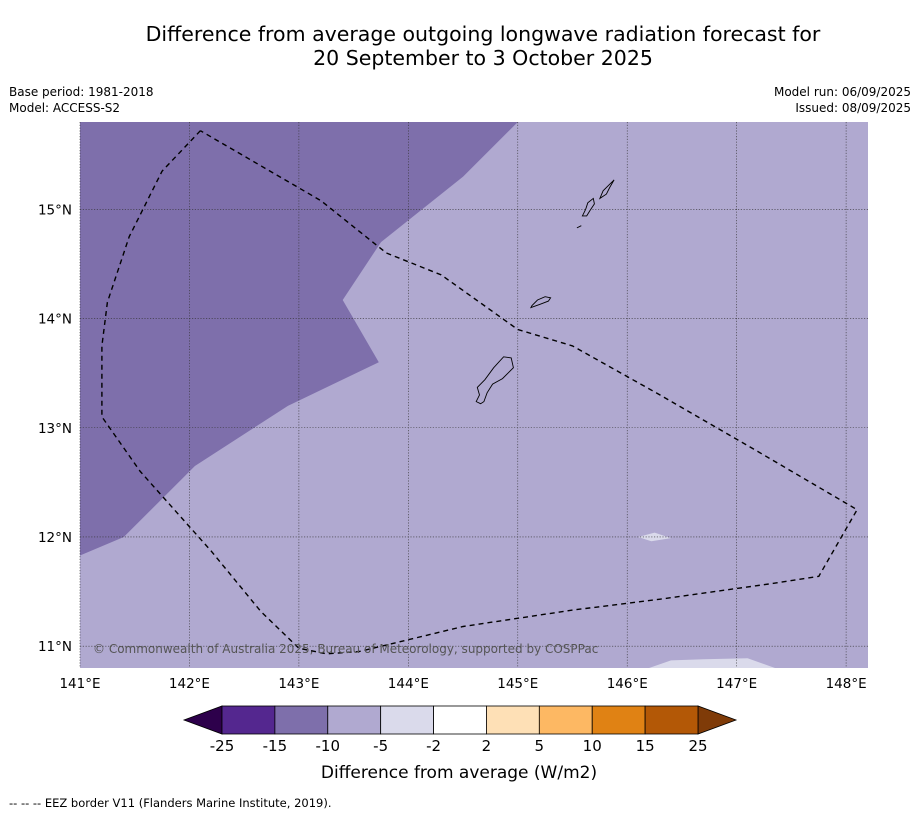  I want to click on colorbar-tick-label-2: -10, so click(328, 746).